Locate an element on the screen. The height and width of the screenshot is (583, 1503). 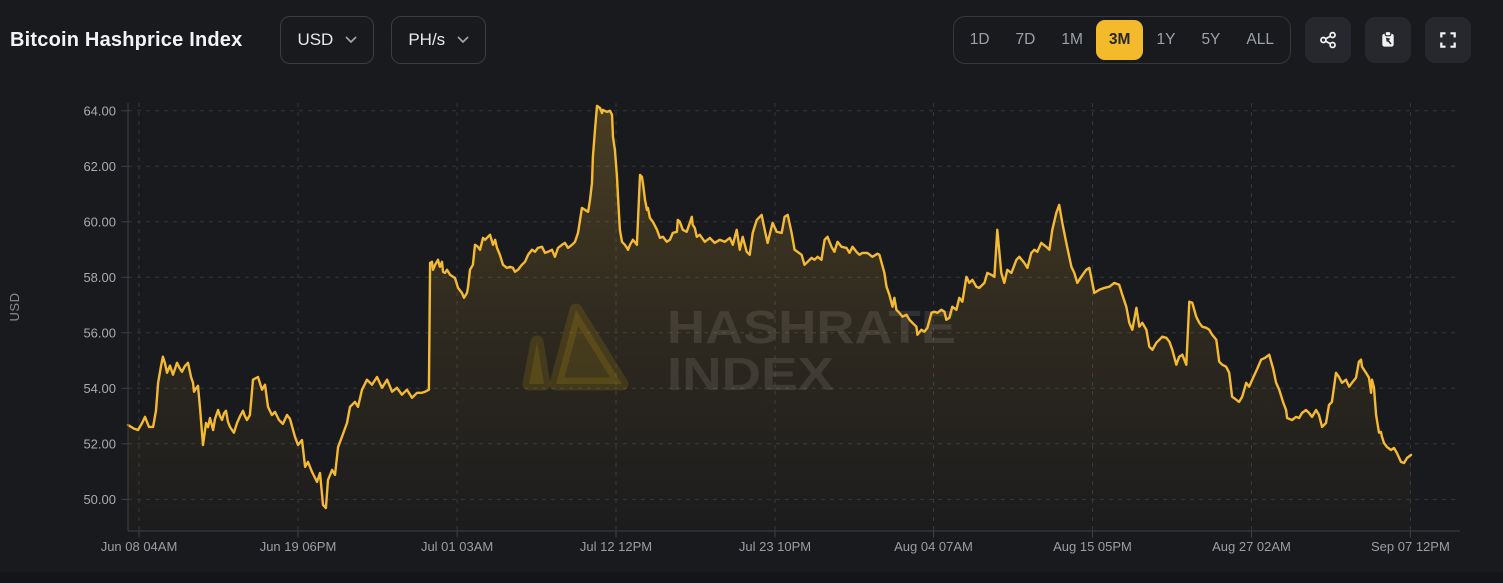
currency-dropdown: USD is located at coordinates (327, 40).